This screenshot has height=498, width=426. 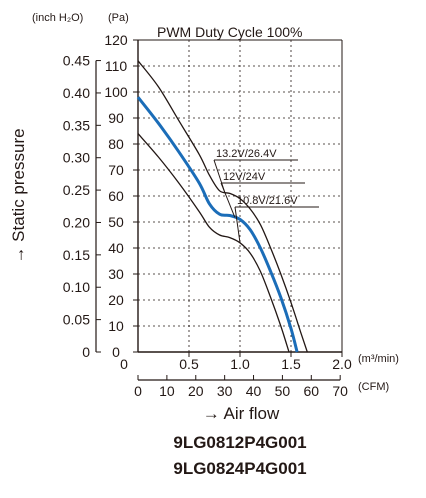 What do you see at coordinates (189, 364) in the screenshot?
I see `x-tick-label: 0.5` at bounding box center [189, 364].